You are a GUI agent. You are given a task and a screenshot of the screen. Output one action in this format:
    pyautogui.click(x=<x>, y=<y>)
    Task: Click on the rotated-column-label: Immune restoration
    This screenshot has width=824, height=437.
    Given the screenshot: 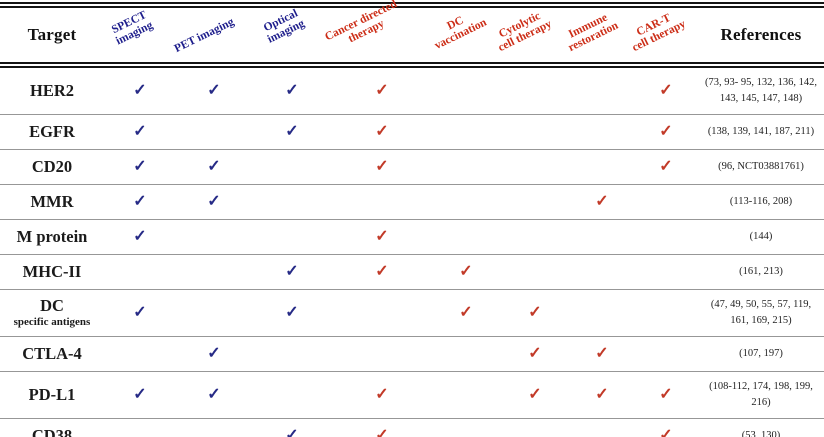 What is the action you would take?
    pyautogui.click(x=593, y=33)
    